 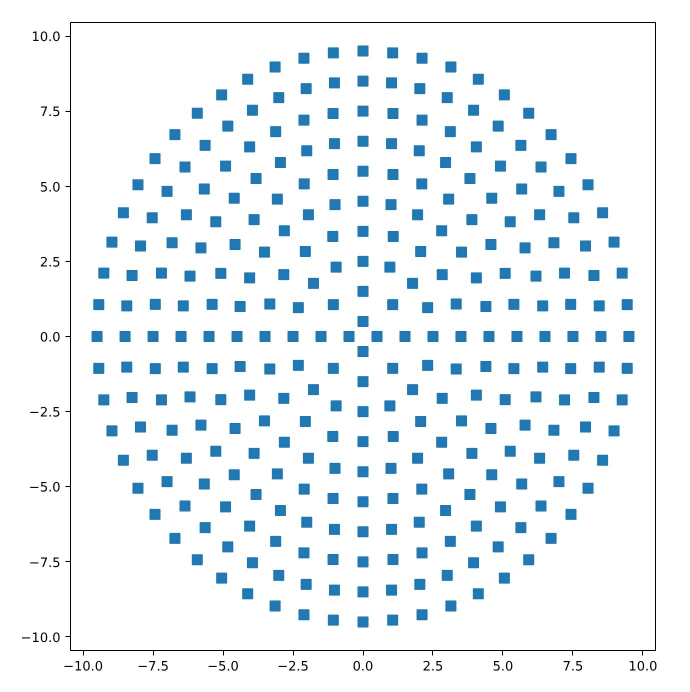 What do you see at coordinates (40, 638) in the screenshot?
I see `y-tick-label: −10.0` at bounding box center [40, 638].